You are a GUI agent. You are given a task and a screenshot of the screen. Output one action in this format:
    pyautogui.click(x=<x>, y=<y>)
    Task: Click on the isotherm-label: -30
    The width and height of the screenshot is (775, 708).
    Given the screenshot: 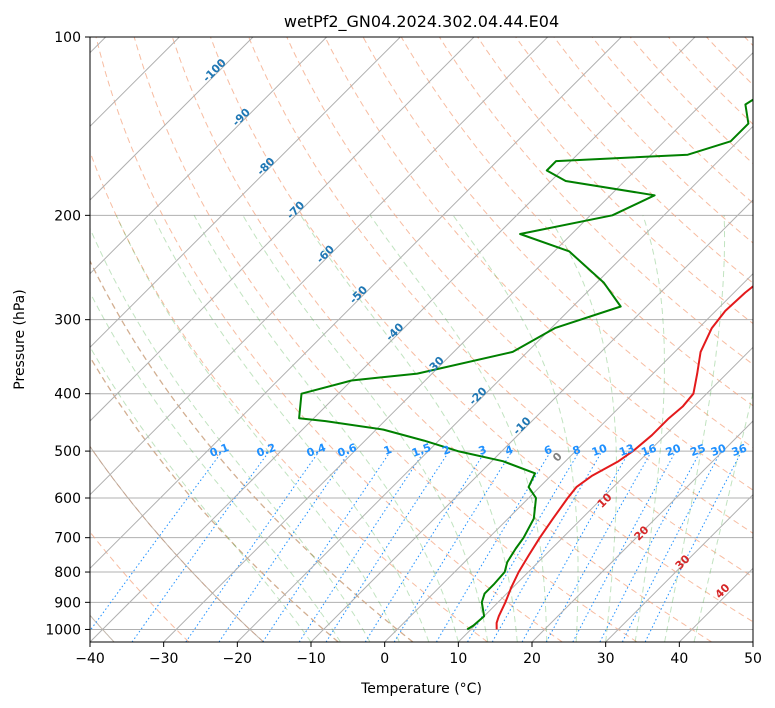 What is the action you would take?
    pyautogui.click(x=435, y=365)
    